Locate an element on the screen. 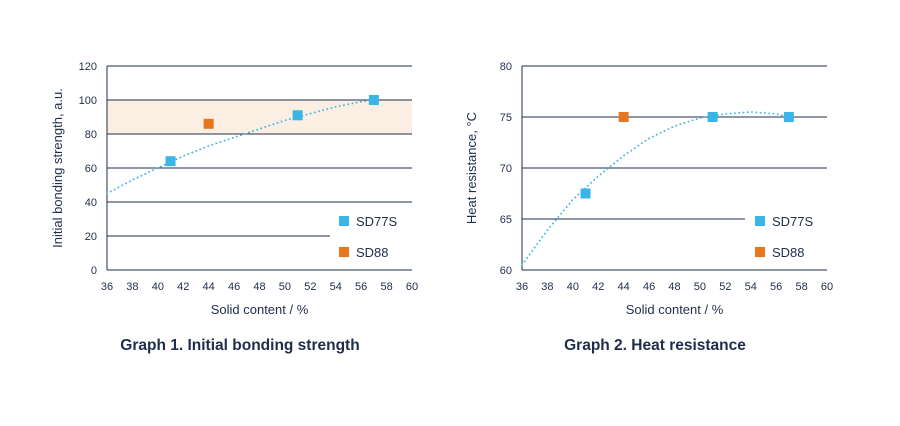 This screenshot has width=900, height=426. y-tick-label: 120 is located at coordinates (88, 67).